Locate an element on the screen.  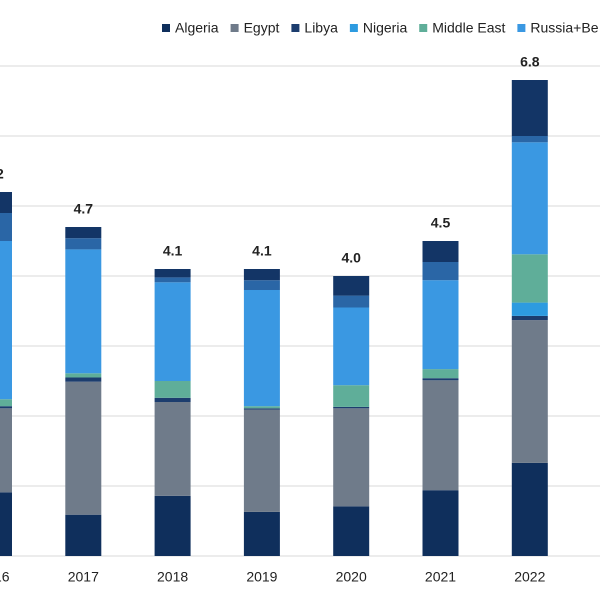
total-label: 5.2 is located at coordinates (2, 174).